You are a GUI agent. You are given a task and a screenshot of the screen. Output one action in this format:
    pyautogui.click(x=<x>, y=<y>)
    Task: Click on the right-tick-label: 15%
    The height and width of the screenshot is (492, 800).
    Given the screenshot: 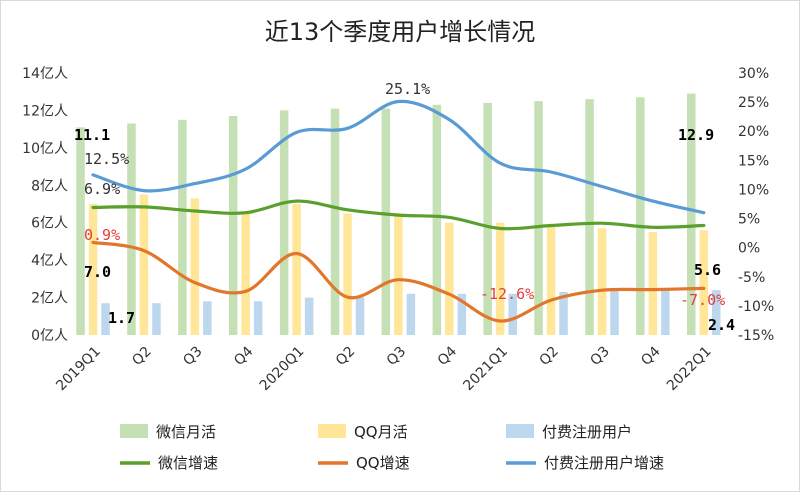 What is the action you would take?
    pyautogui.click(x=753, y=161)
    